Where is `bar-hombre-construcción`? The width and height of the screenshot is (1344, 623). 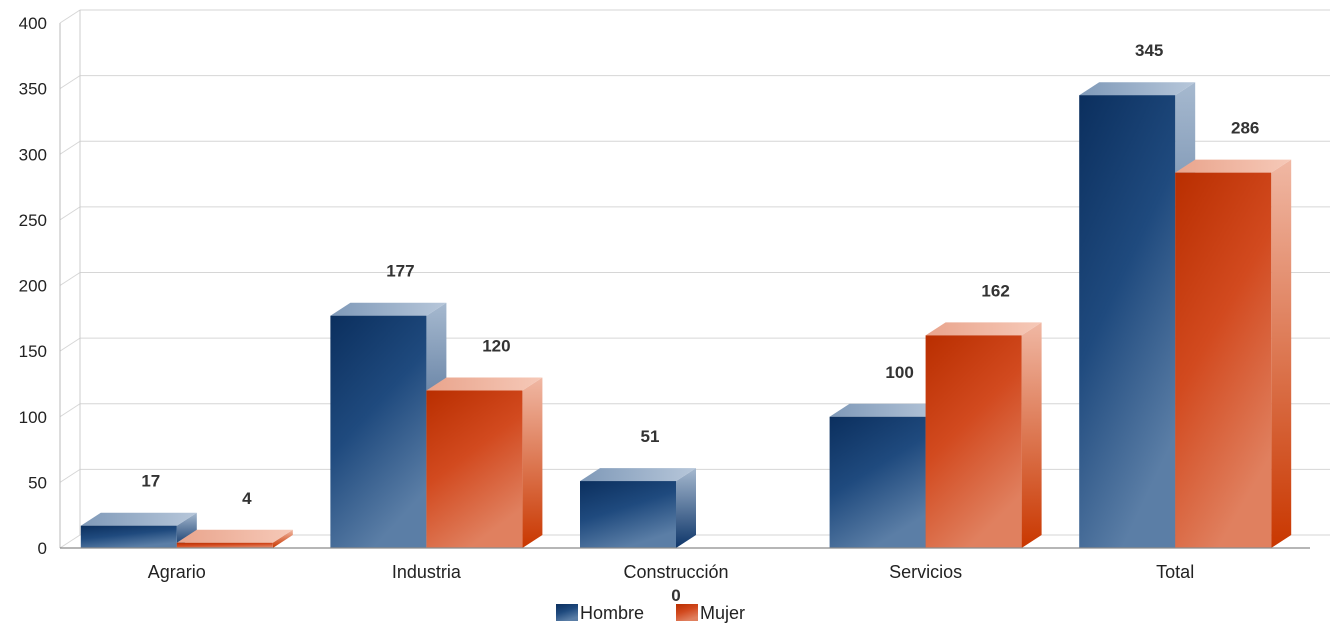
bar-hombre-construcción is located at coordinates (638, 508).